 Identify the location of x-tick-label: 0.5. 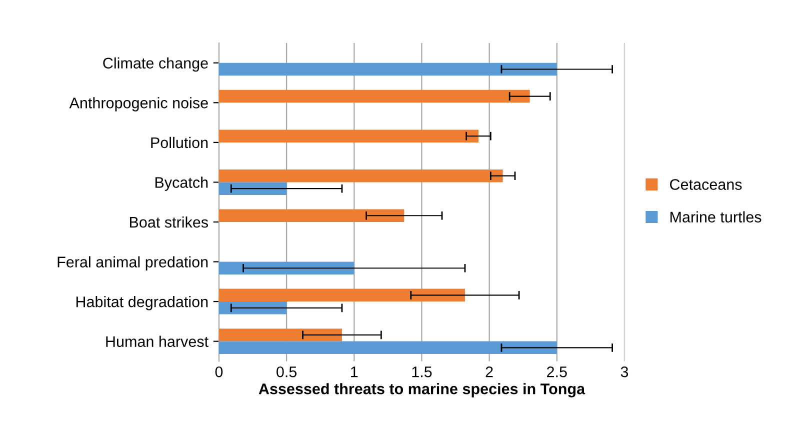
(286, 372).